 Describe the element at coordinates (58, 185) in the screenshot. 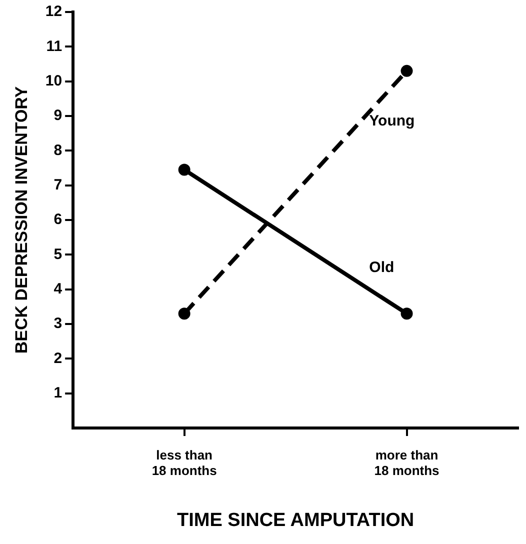

I see `y-tick-label: 7` at that location.